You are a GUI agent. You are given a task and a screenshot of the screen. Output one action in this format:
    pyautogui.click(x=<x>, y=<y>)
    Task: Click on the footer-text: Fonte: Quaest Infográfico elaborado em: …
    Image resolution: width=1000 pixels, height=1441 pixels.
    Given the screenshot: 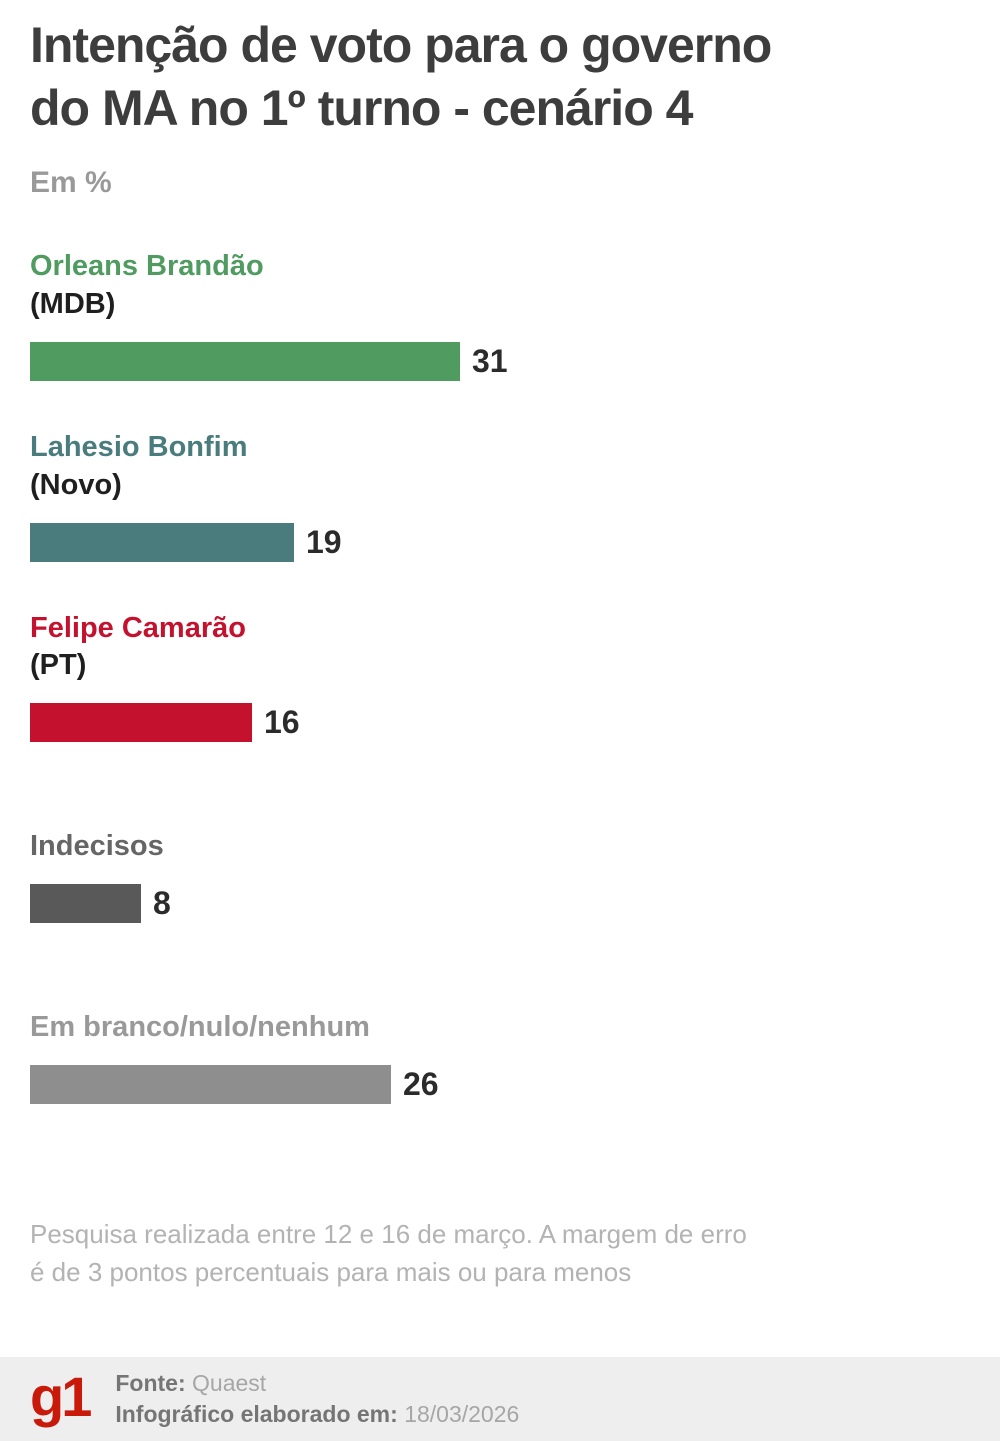 What is the action you would take?
    pyautogui.click(x=317, y=1399)
    